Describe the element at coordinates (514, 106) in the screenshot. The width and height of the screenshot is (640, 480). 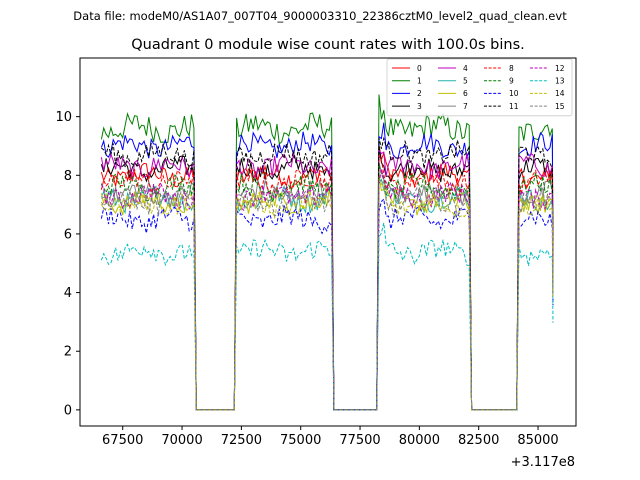
I see `legend-label-11: 11` at that location.